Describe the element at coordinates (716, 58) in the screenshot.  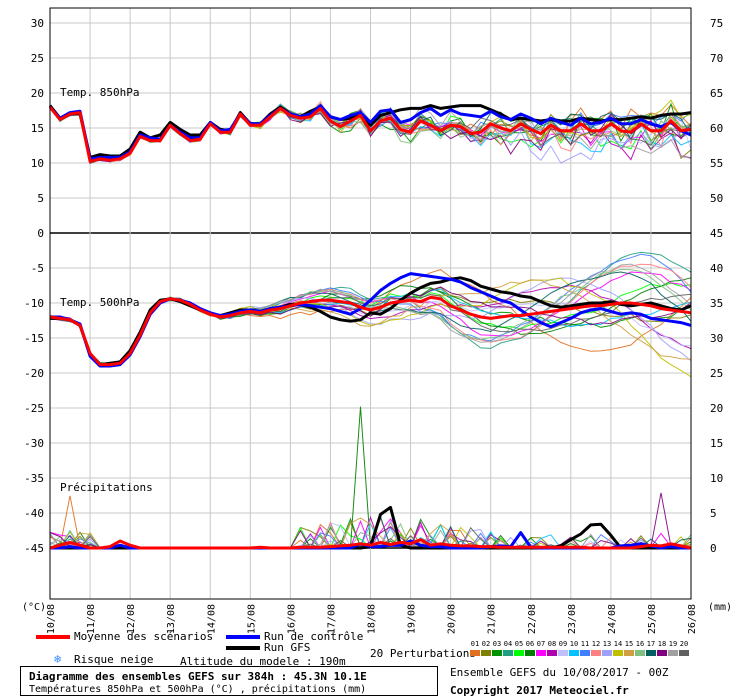
I see `y-right-tick-label: 70` at that location.